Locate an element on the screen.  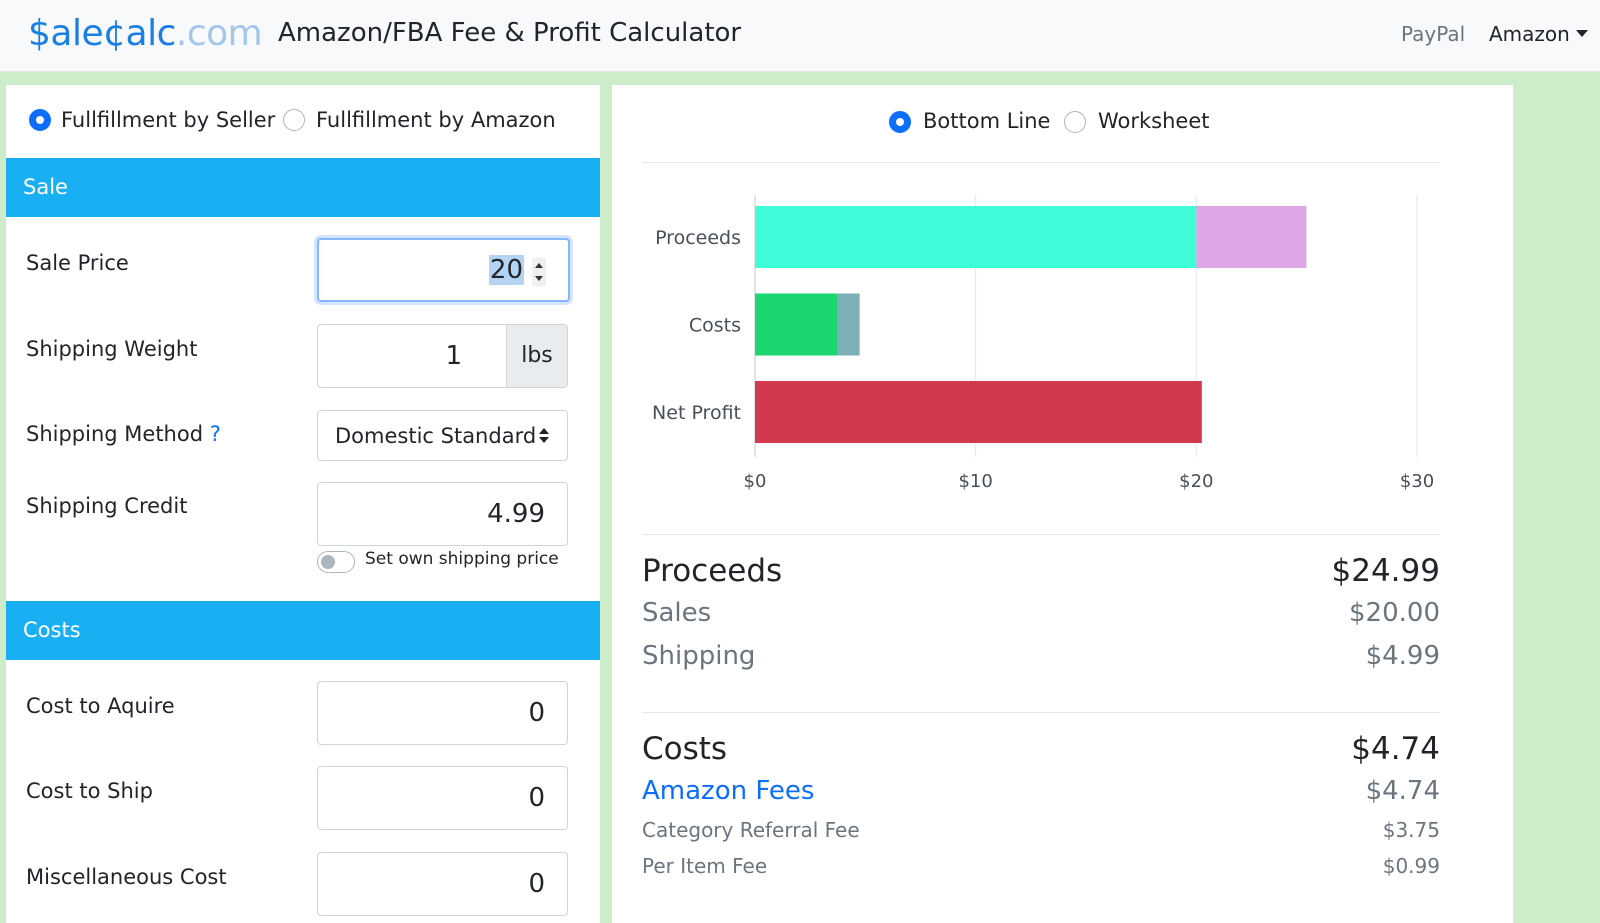
shipping-credit-label: Shipping Credit is located at coordinates (107, 506).